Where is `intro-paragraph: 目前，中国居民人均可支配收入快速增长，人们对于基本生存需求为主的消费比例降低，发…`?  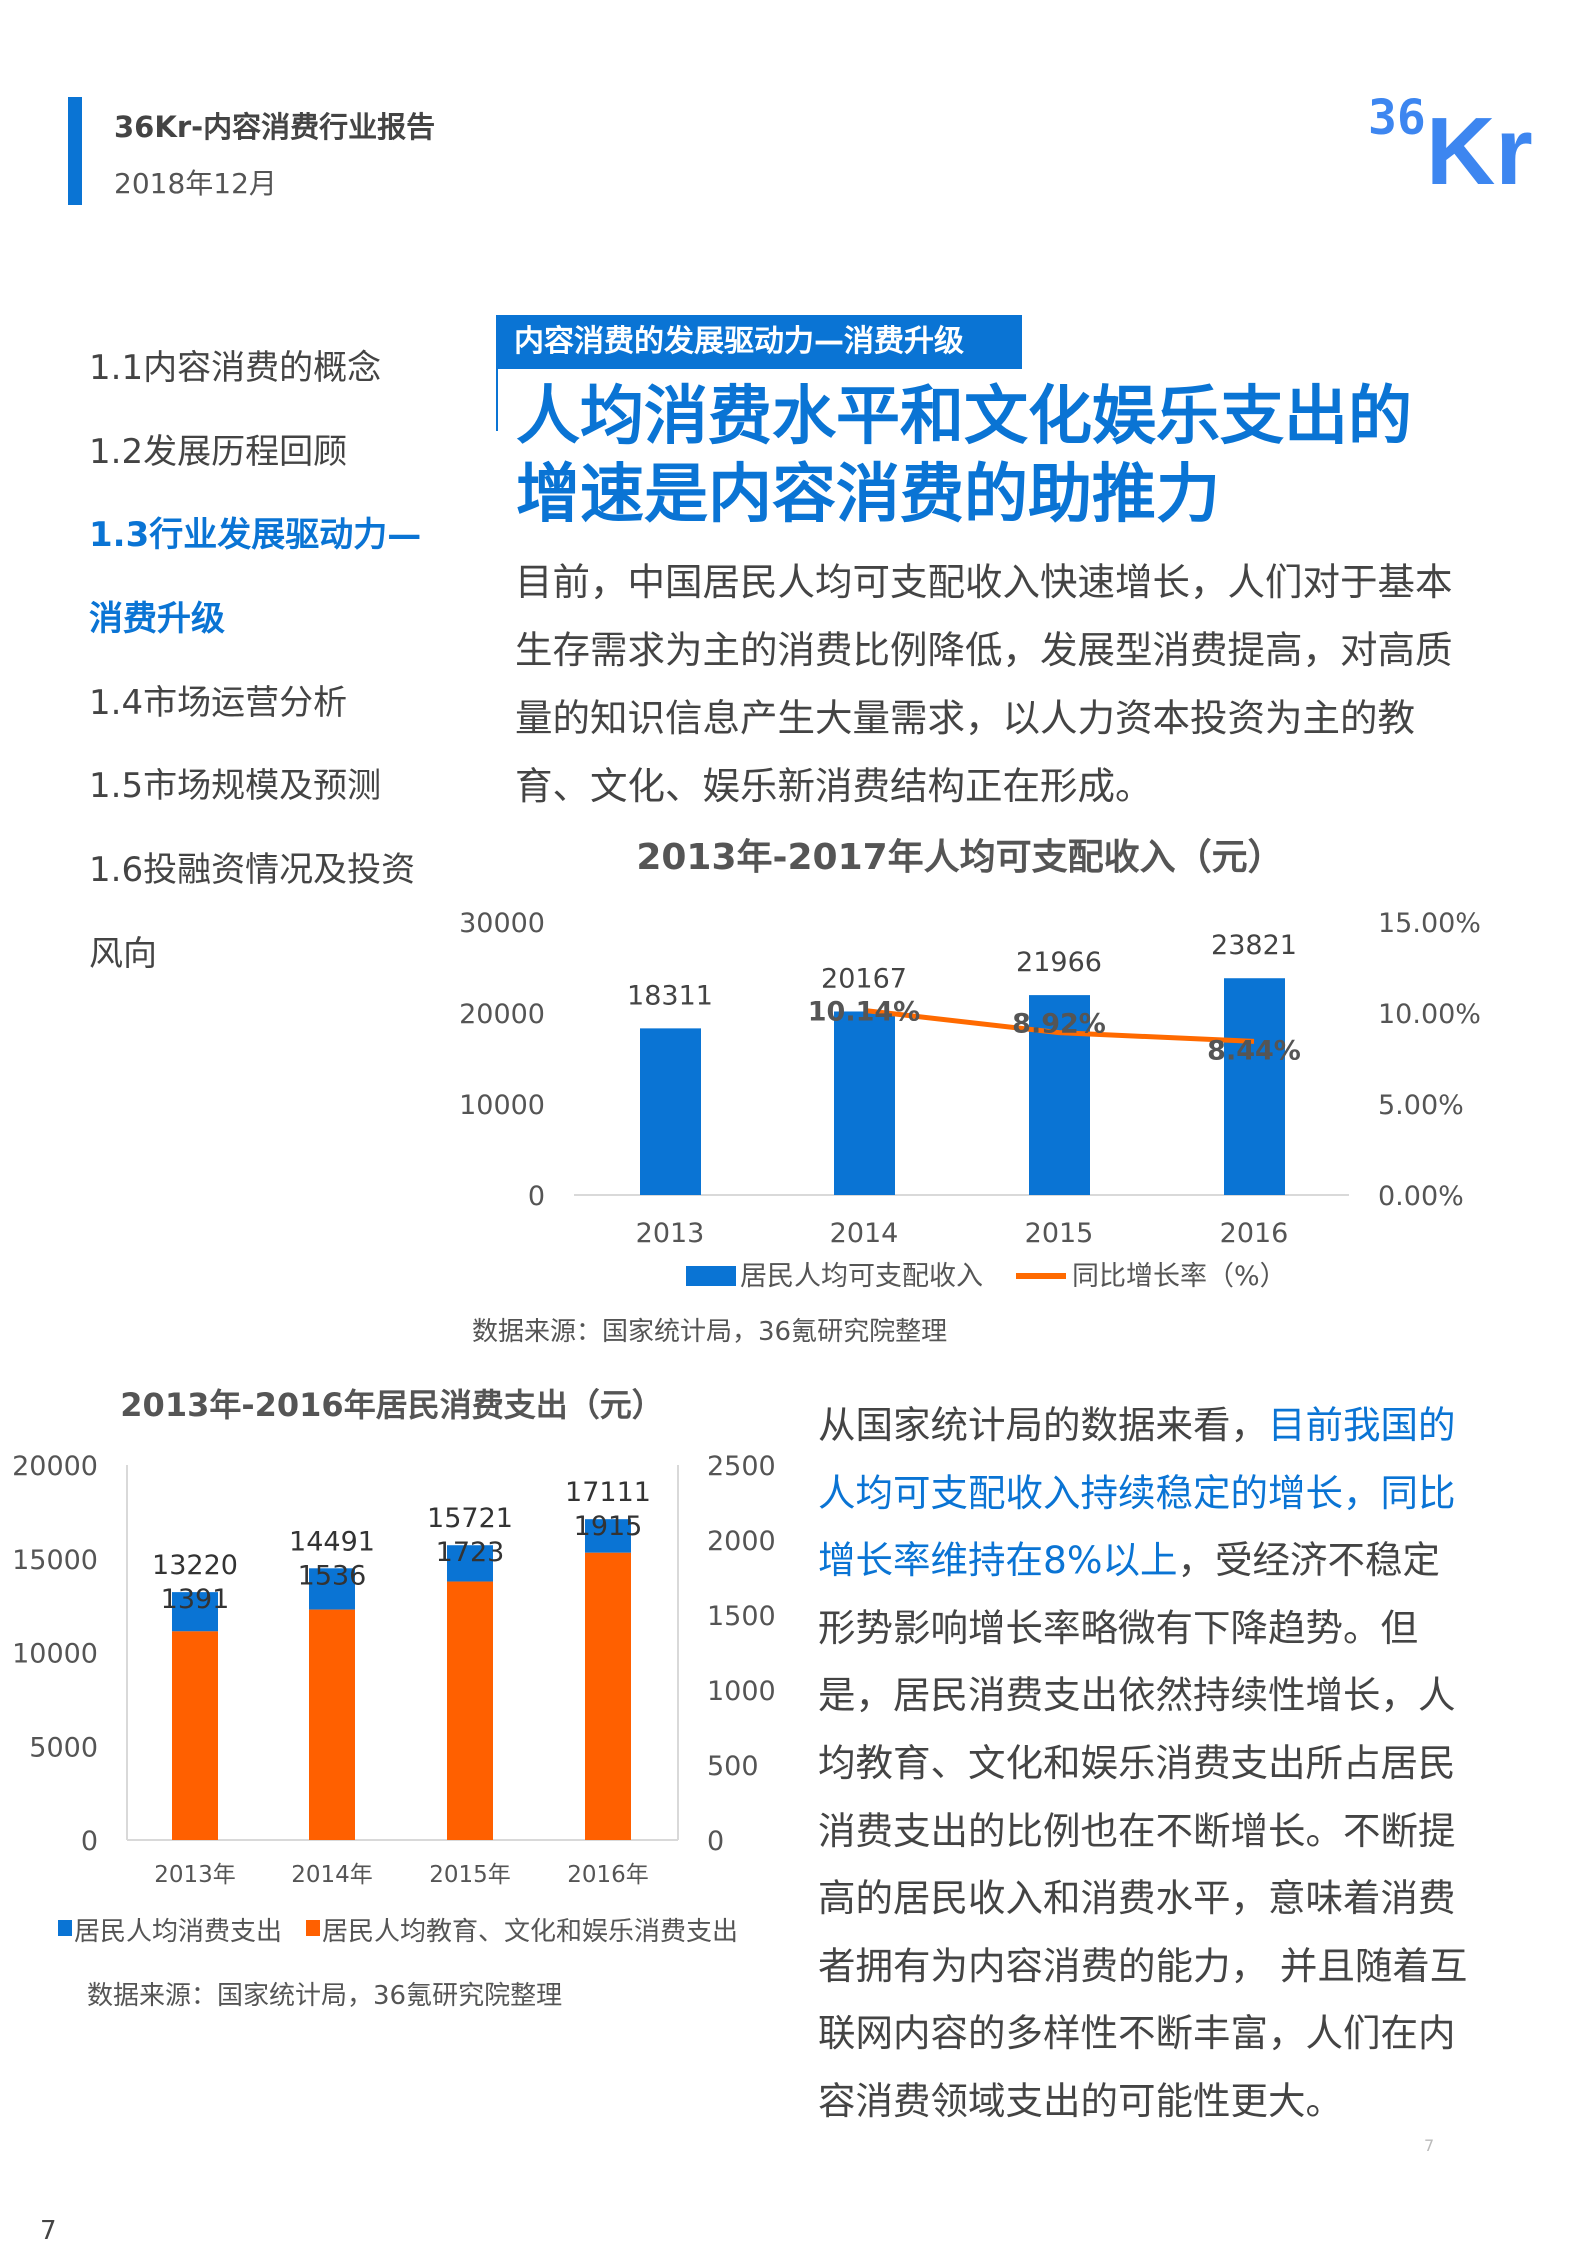
intro-paragraph: 目前，中国居民人均可支配收入快速增长，人们对于基本生存需求为主的消费比例降低，发… is located at coordinates (984, 684).